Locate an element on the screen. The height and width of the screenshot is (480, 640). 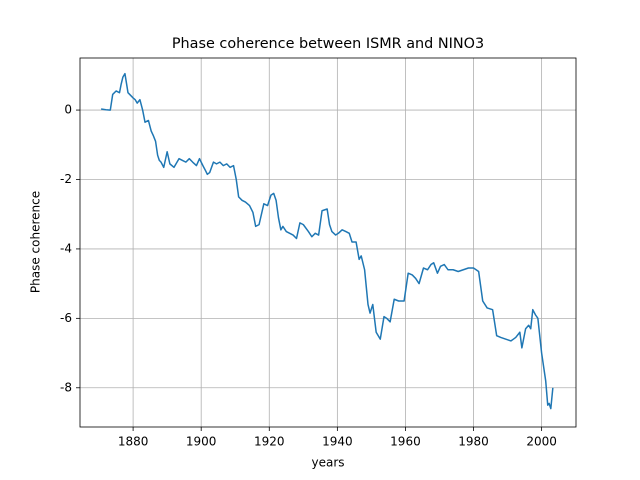
x-tick-label: 1960 is located at coordinates (405, 442).